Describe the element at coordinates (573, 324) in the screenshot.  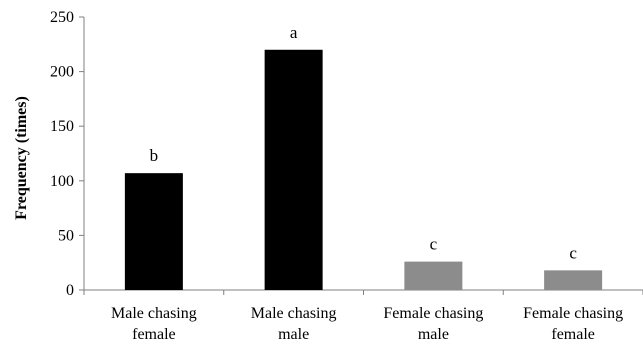
I see `x-category-label: Female chasing female` at that location.